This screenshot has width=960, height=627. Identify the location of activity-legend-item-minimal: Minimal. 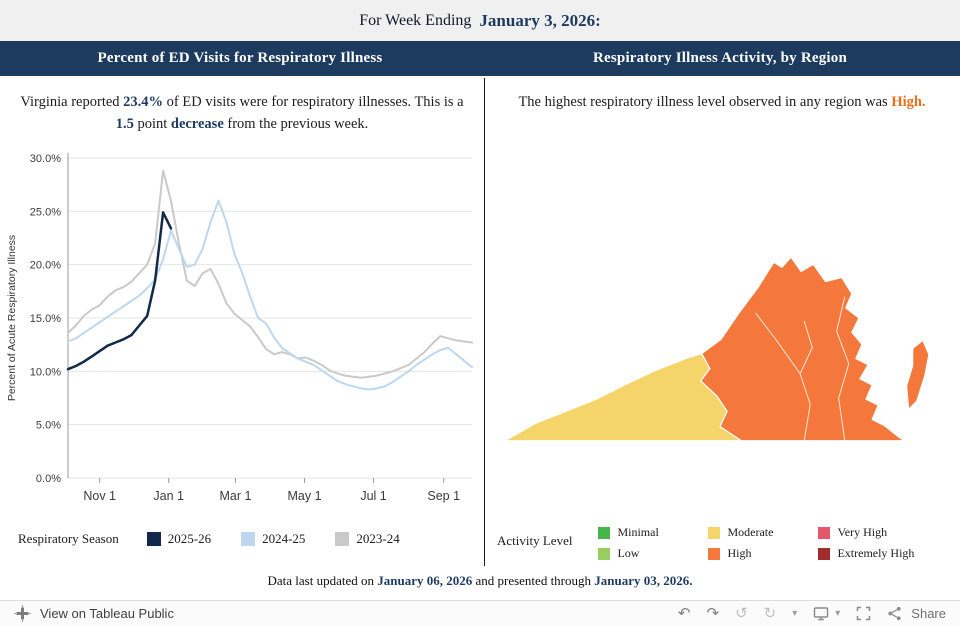
(653, 532).